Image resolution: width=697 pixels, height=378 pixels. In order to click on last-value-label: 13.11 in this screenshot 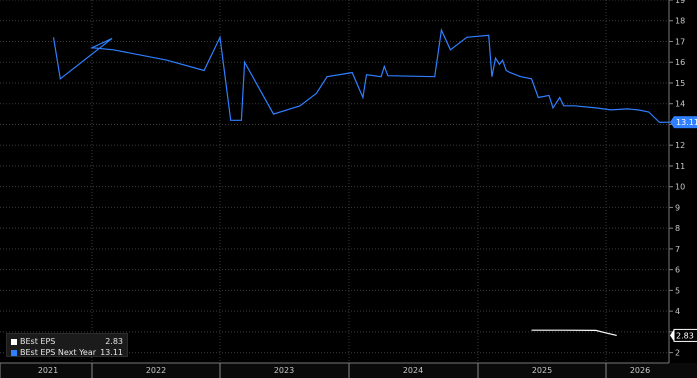, I will do `click(686, 122)`.